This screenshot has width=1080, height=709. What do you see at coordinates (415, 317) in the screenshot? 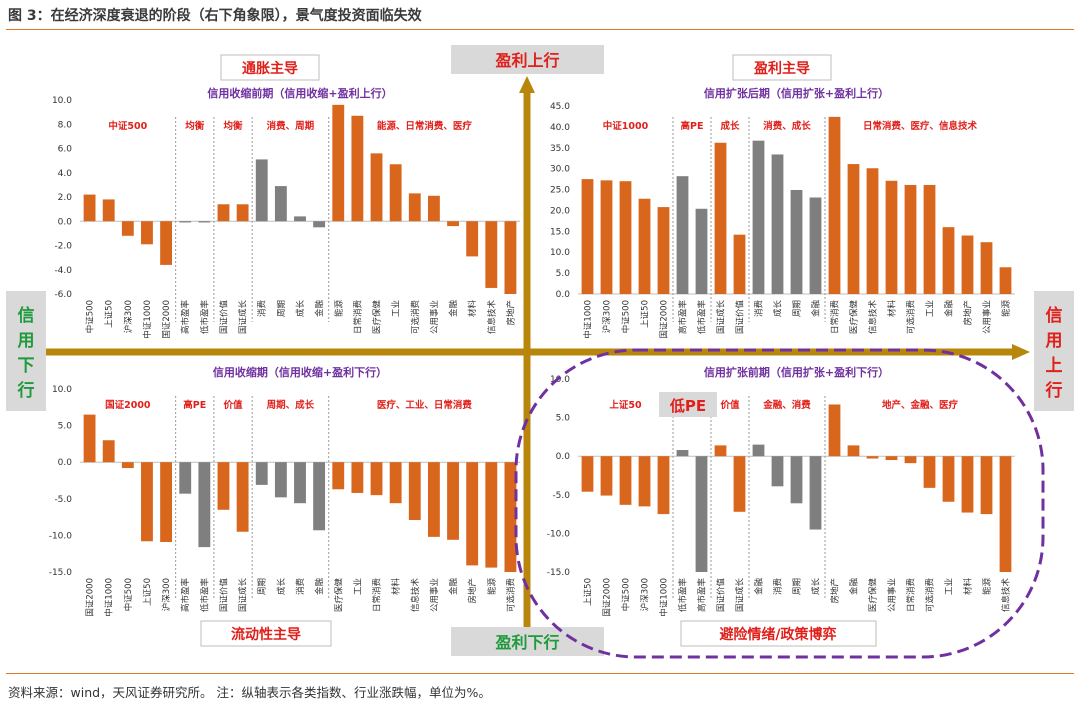
I see `category-label: 可选消费` at bounding box center [415, 317].